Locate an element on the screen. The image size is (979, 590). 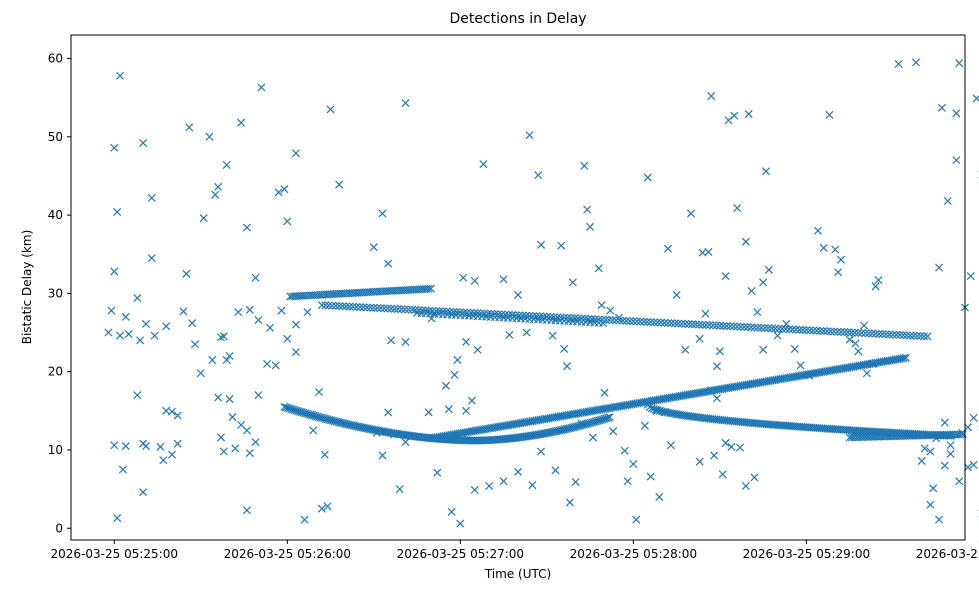
y-tick-label: 20 is located at coordinates (55, 372).